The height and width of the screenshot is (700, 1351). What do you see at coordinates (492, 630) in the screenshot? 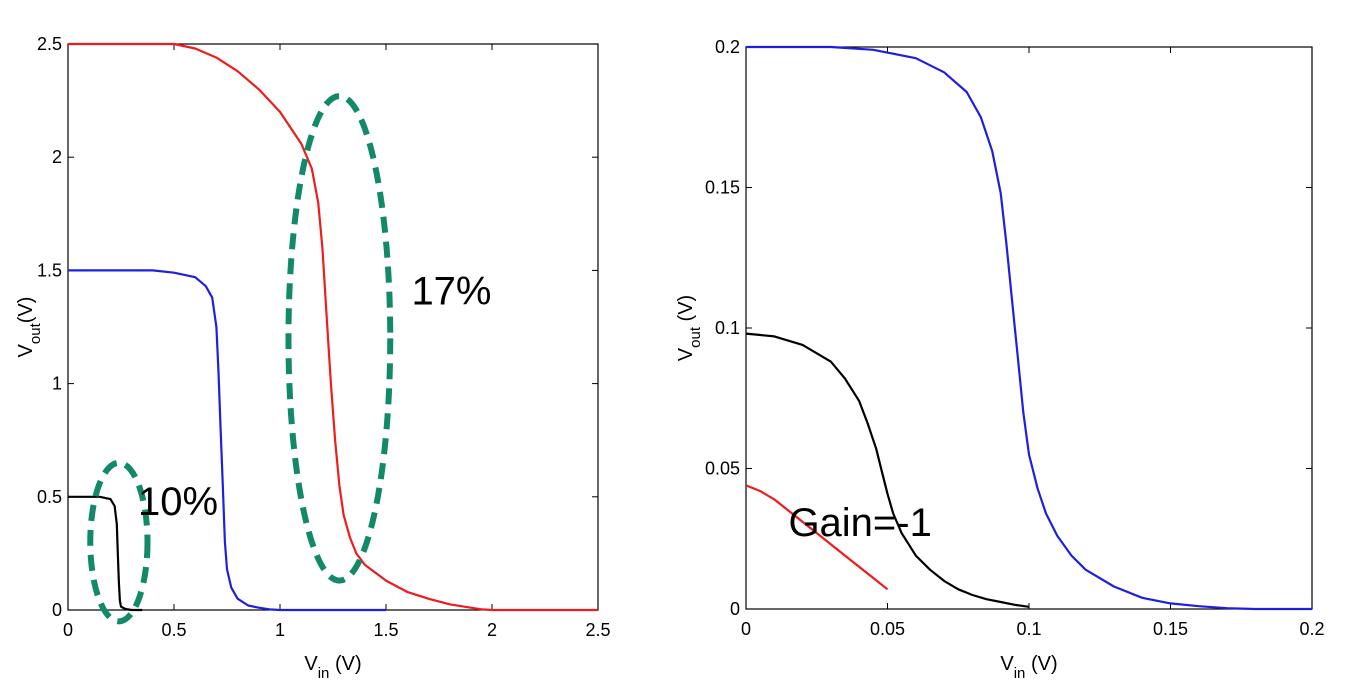
I see `x-tick-label: 2` at bounding box center [492, 630].